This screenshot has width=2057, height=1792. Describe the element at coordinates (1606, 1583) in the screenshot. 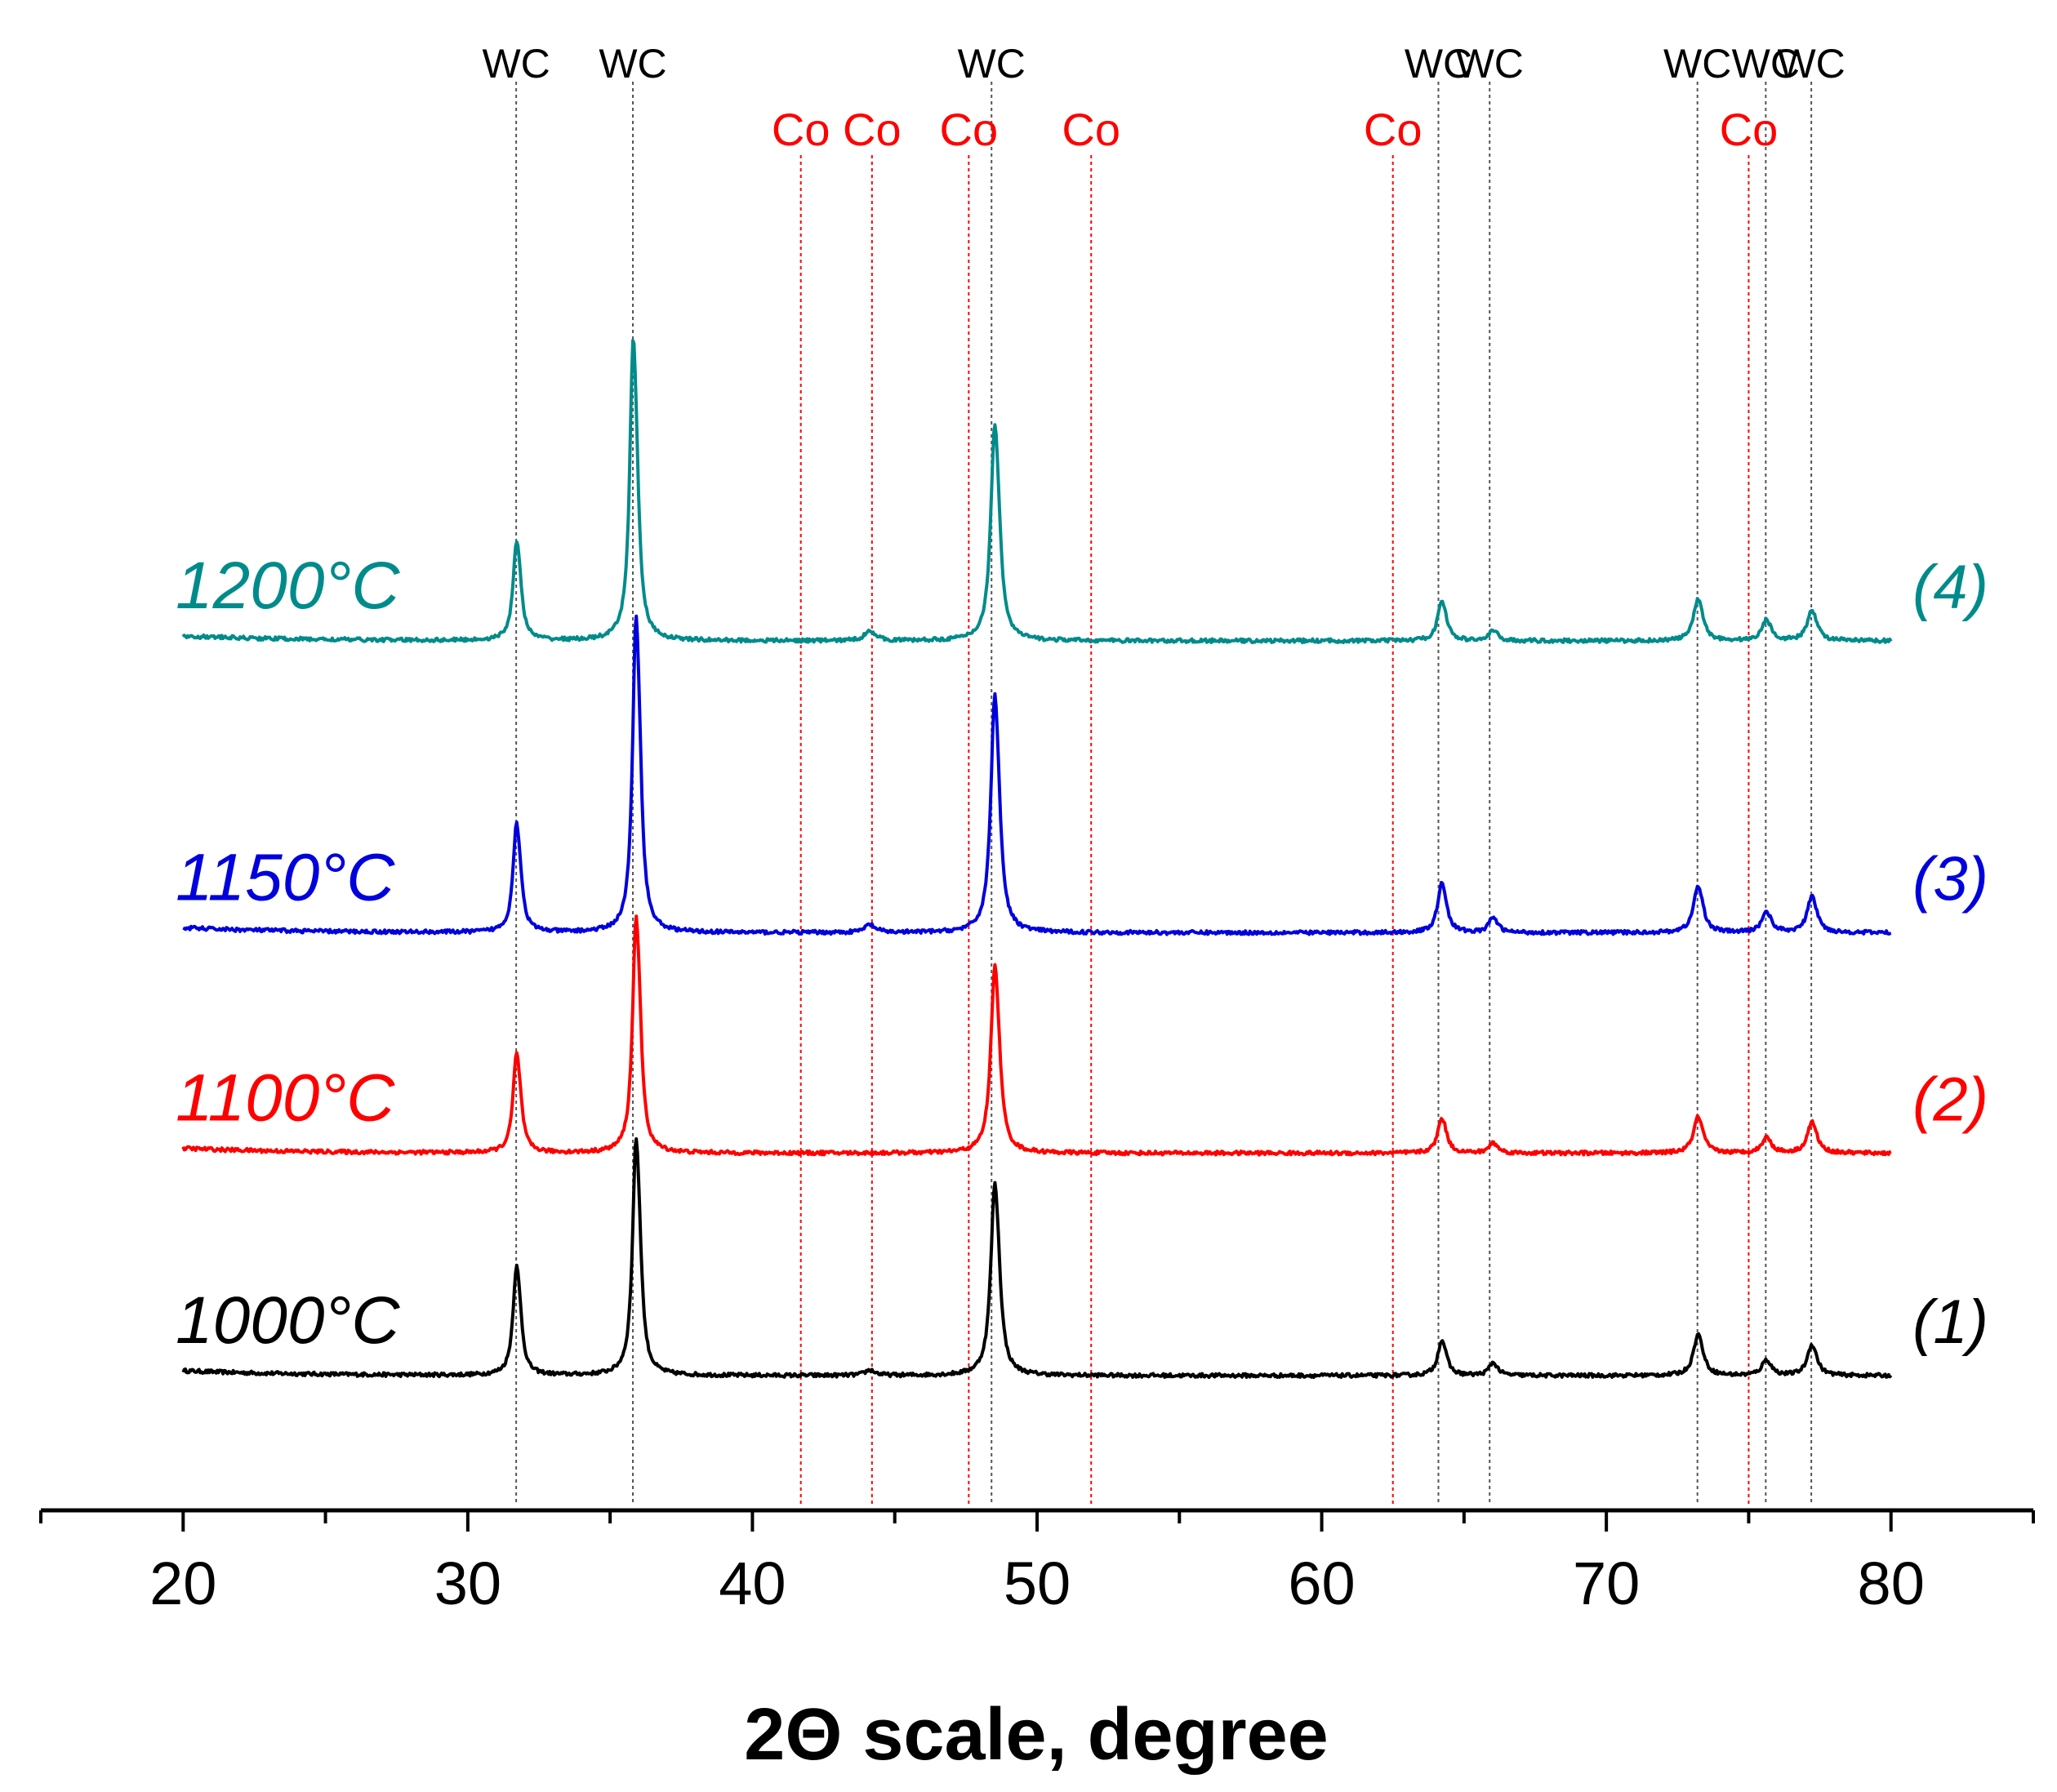

I see `x-tick-label: 70` at that location.